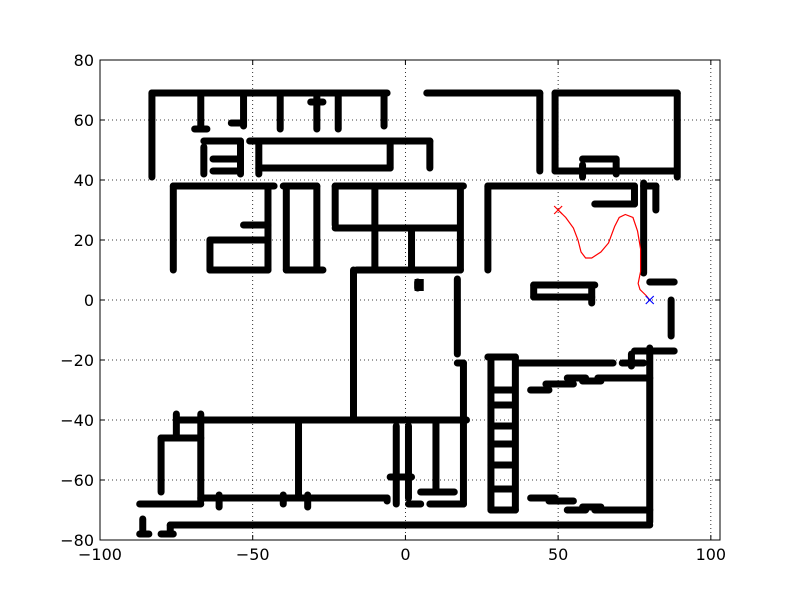  What do you see at coordinates (84, 240) in the screenshot?
I see `y-tick-label: 20` at bounding box center [84, 240].